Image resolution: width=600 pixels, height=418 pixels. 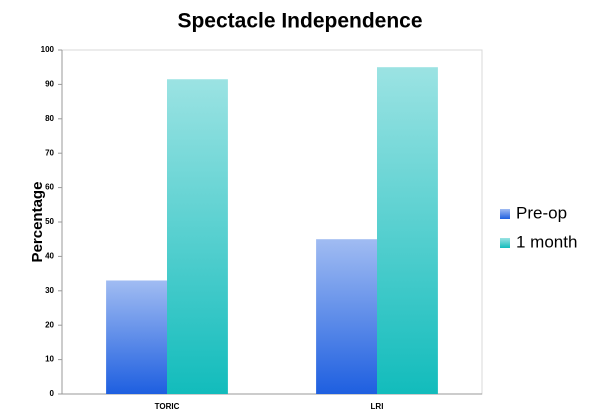 What do you see at coordinates (49, 84) in the screenshot?
I see `y-tick-label: 90` at bounding box center [49, 84].